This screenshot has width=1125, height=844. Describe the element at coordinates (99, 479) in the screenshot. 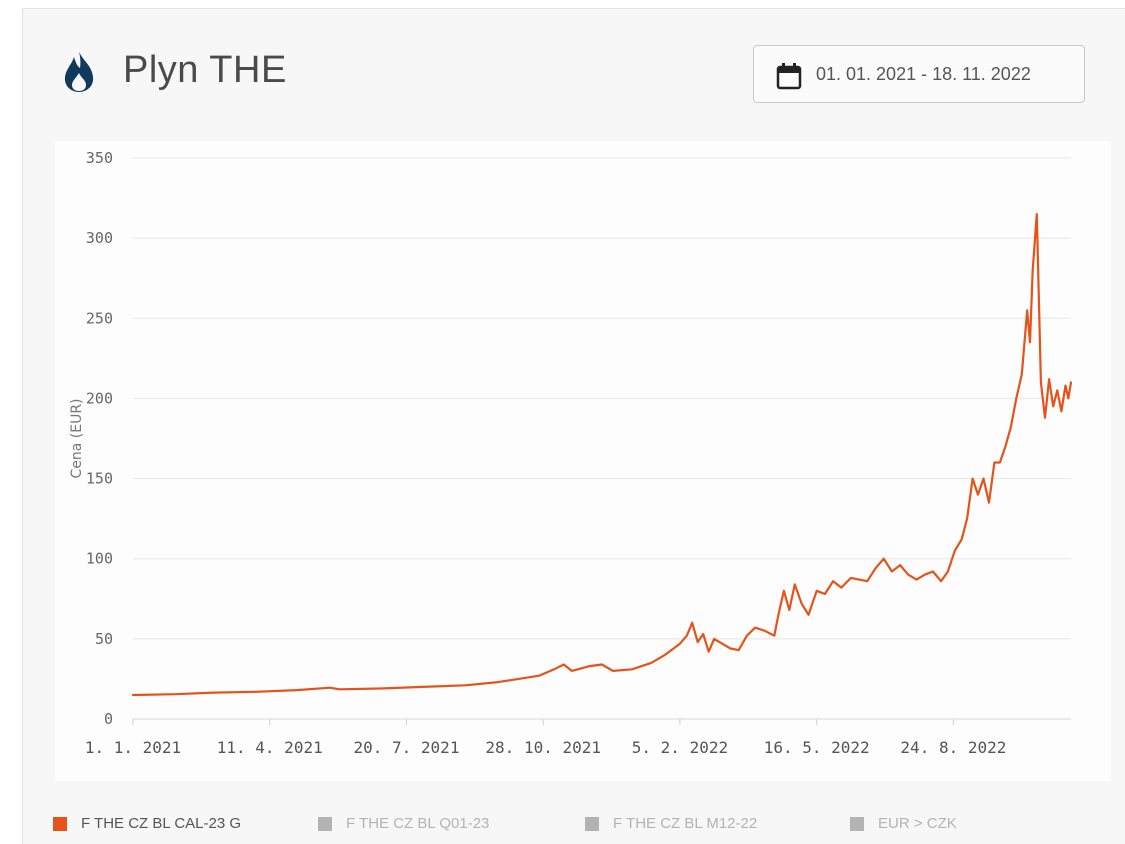

I see `y-tick-label: 150` at that location.